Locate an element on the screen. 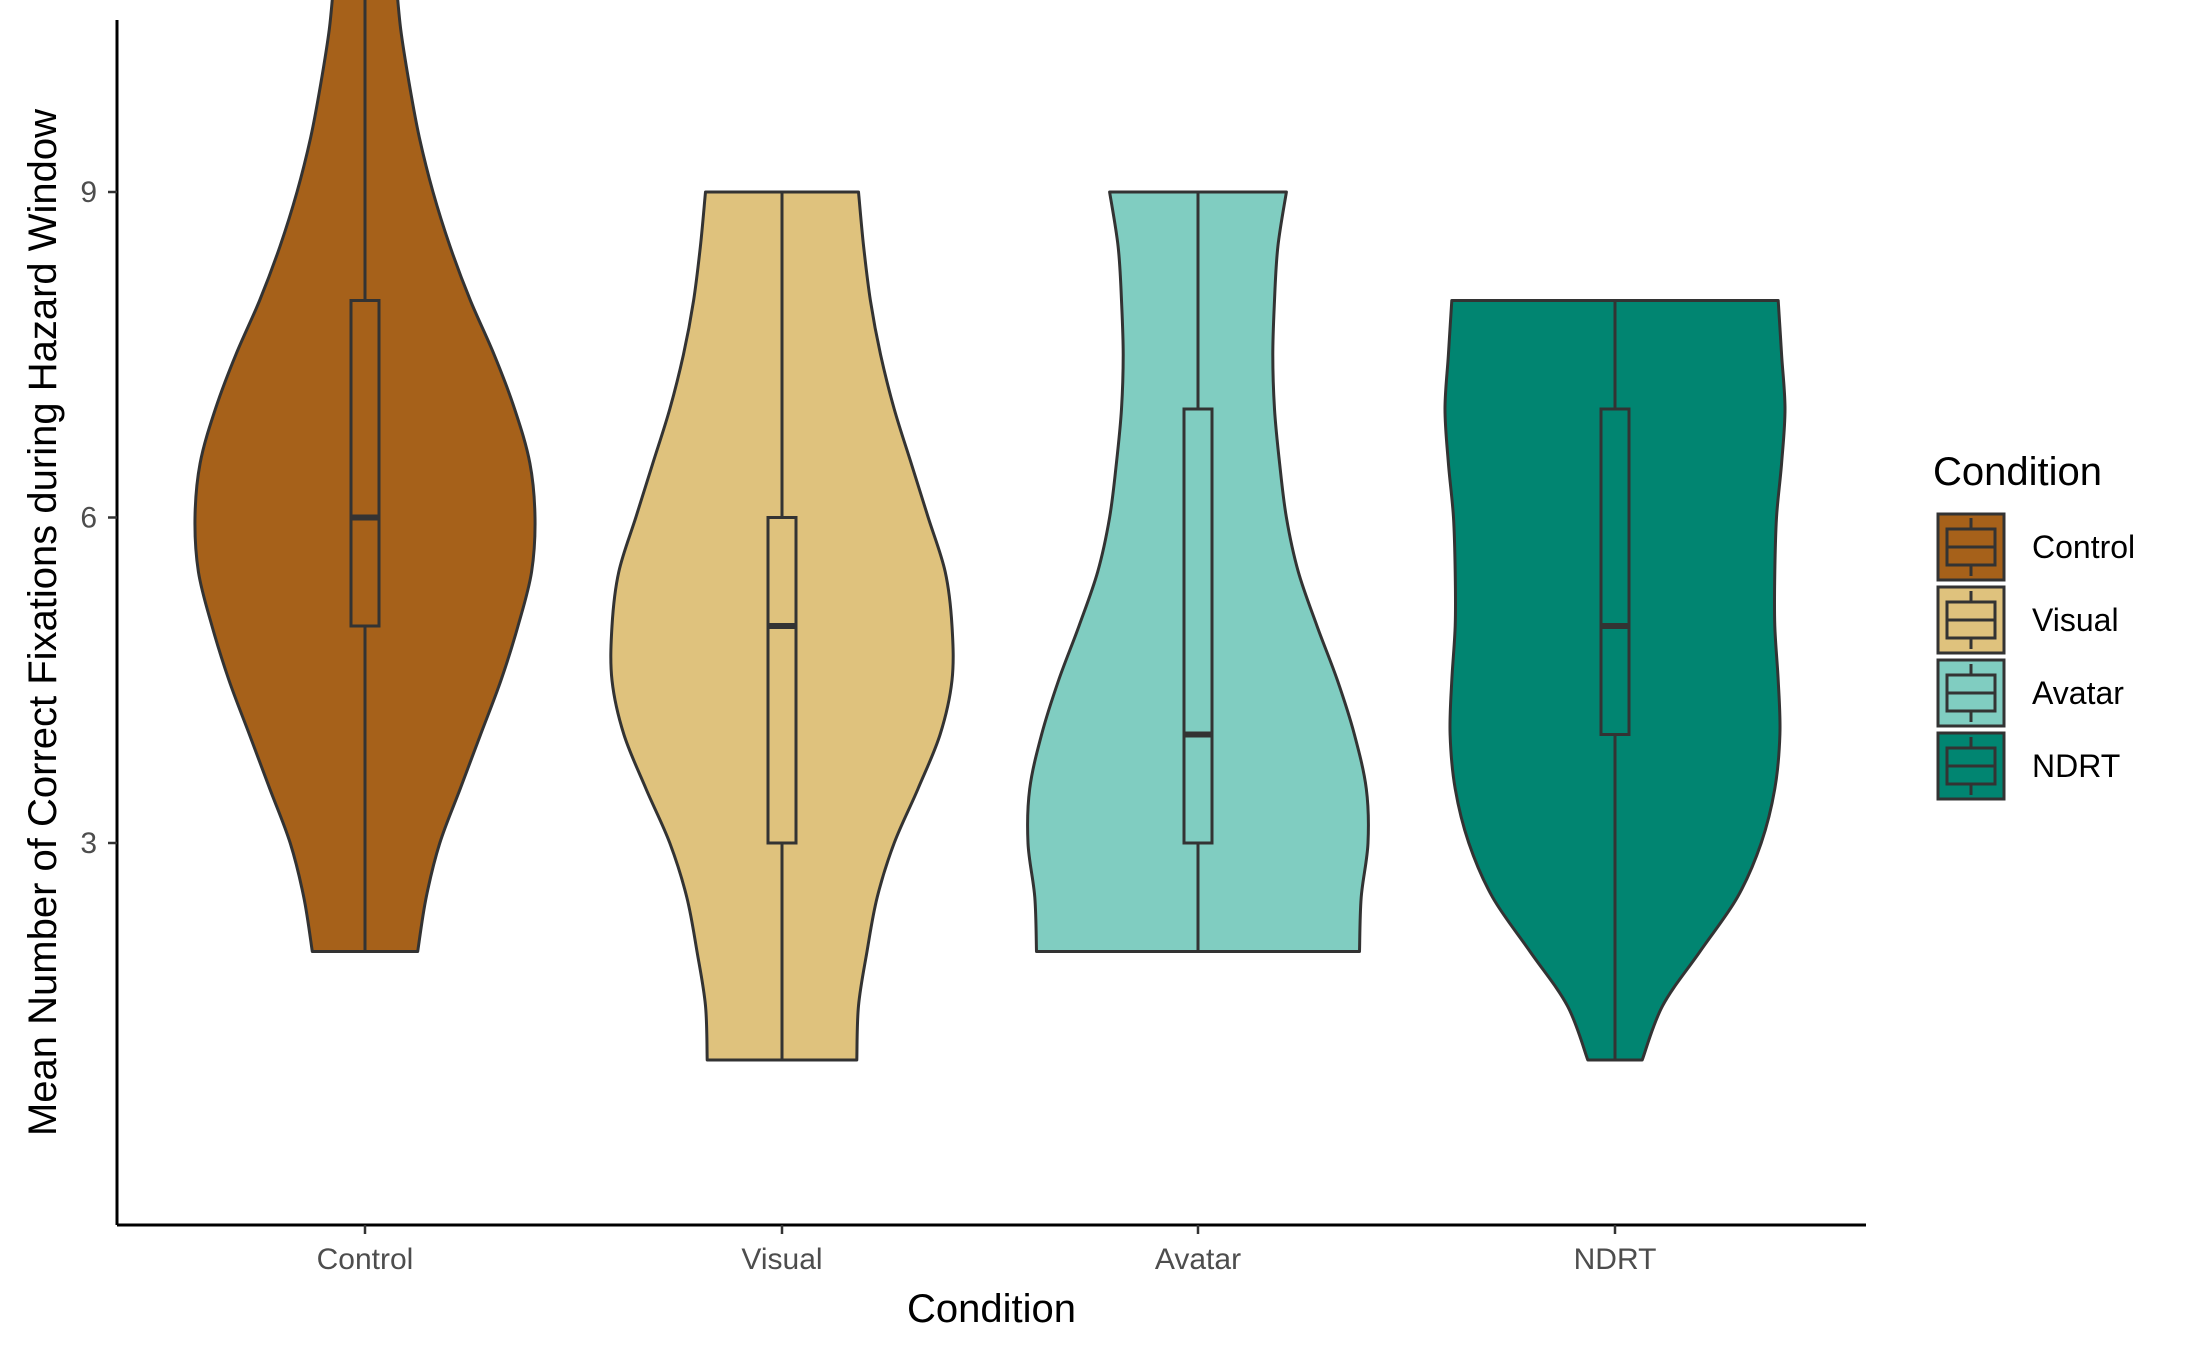  box-ndrt is located at coordinates (1615, 571).